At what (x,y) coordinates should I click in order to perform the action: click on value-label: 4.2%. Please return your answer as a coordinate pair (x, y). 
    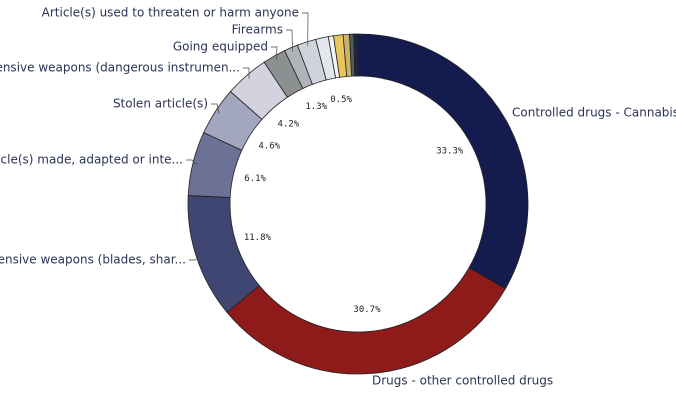
    Looking at the image, I should click on (289, 125).